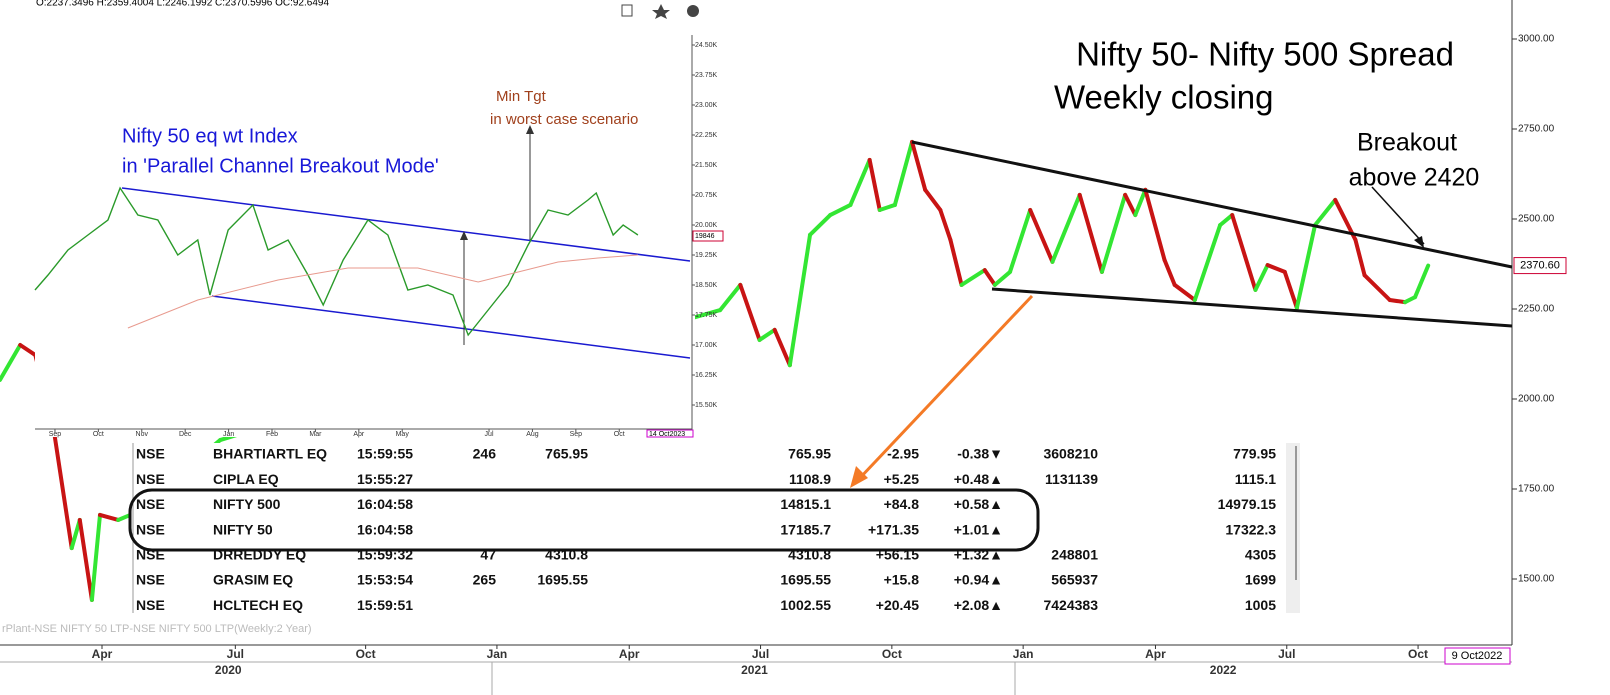 The height and width of the screenshot is (695, 1610). I want to click on x-tick-label: Feb, so click(272, 434).